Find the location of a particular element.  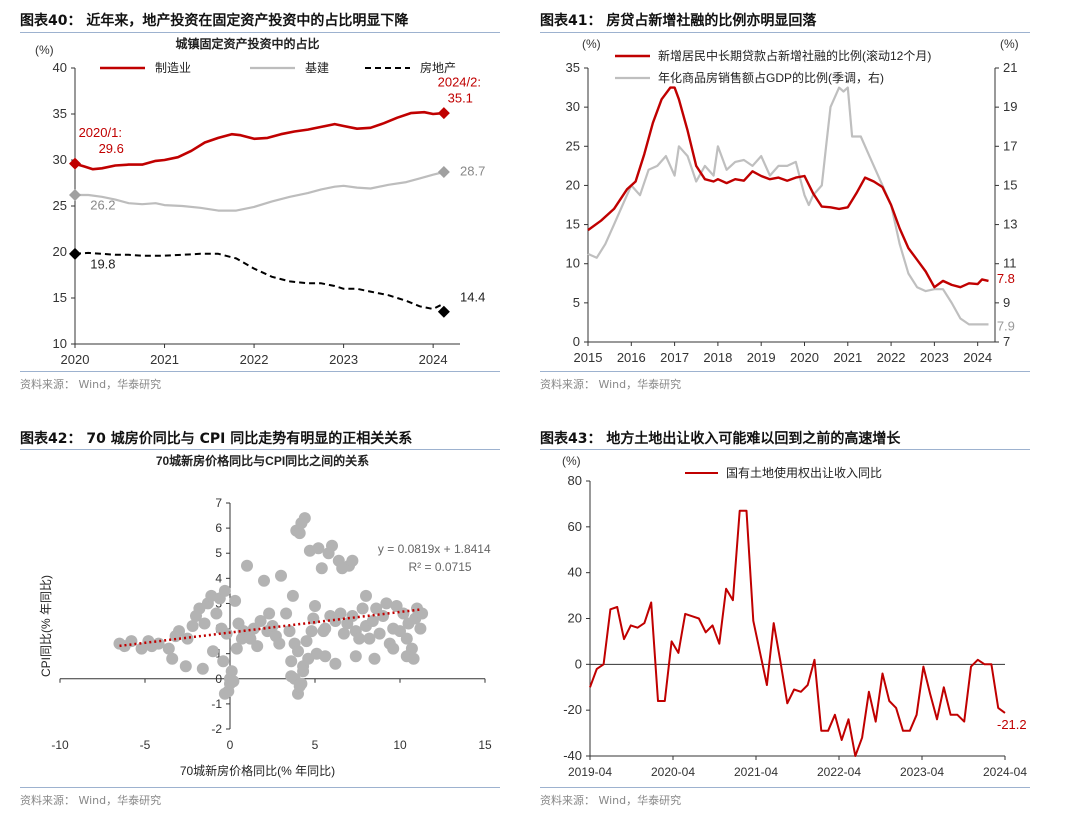

x-tick-label: 2024-04 is located at coordinates (1005, 772).